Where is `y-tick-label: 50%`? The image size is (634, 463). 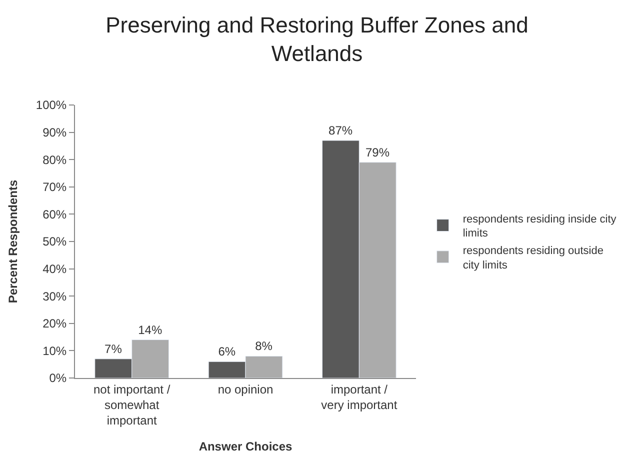
y-tick-label: 50% is located at coordinates (54, 241).